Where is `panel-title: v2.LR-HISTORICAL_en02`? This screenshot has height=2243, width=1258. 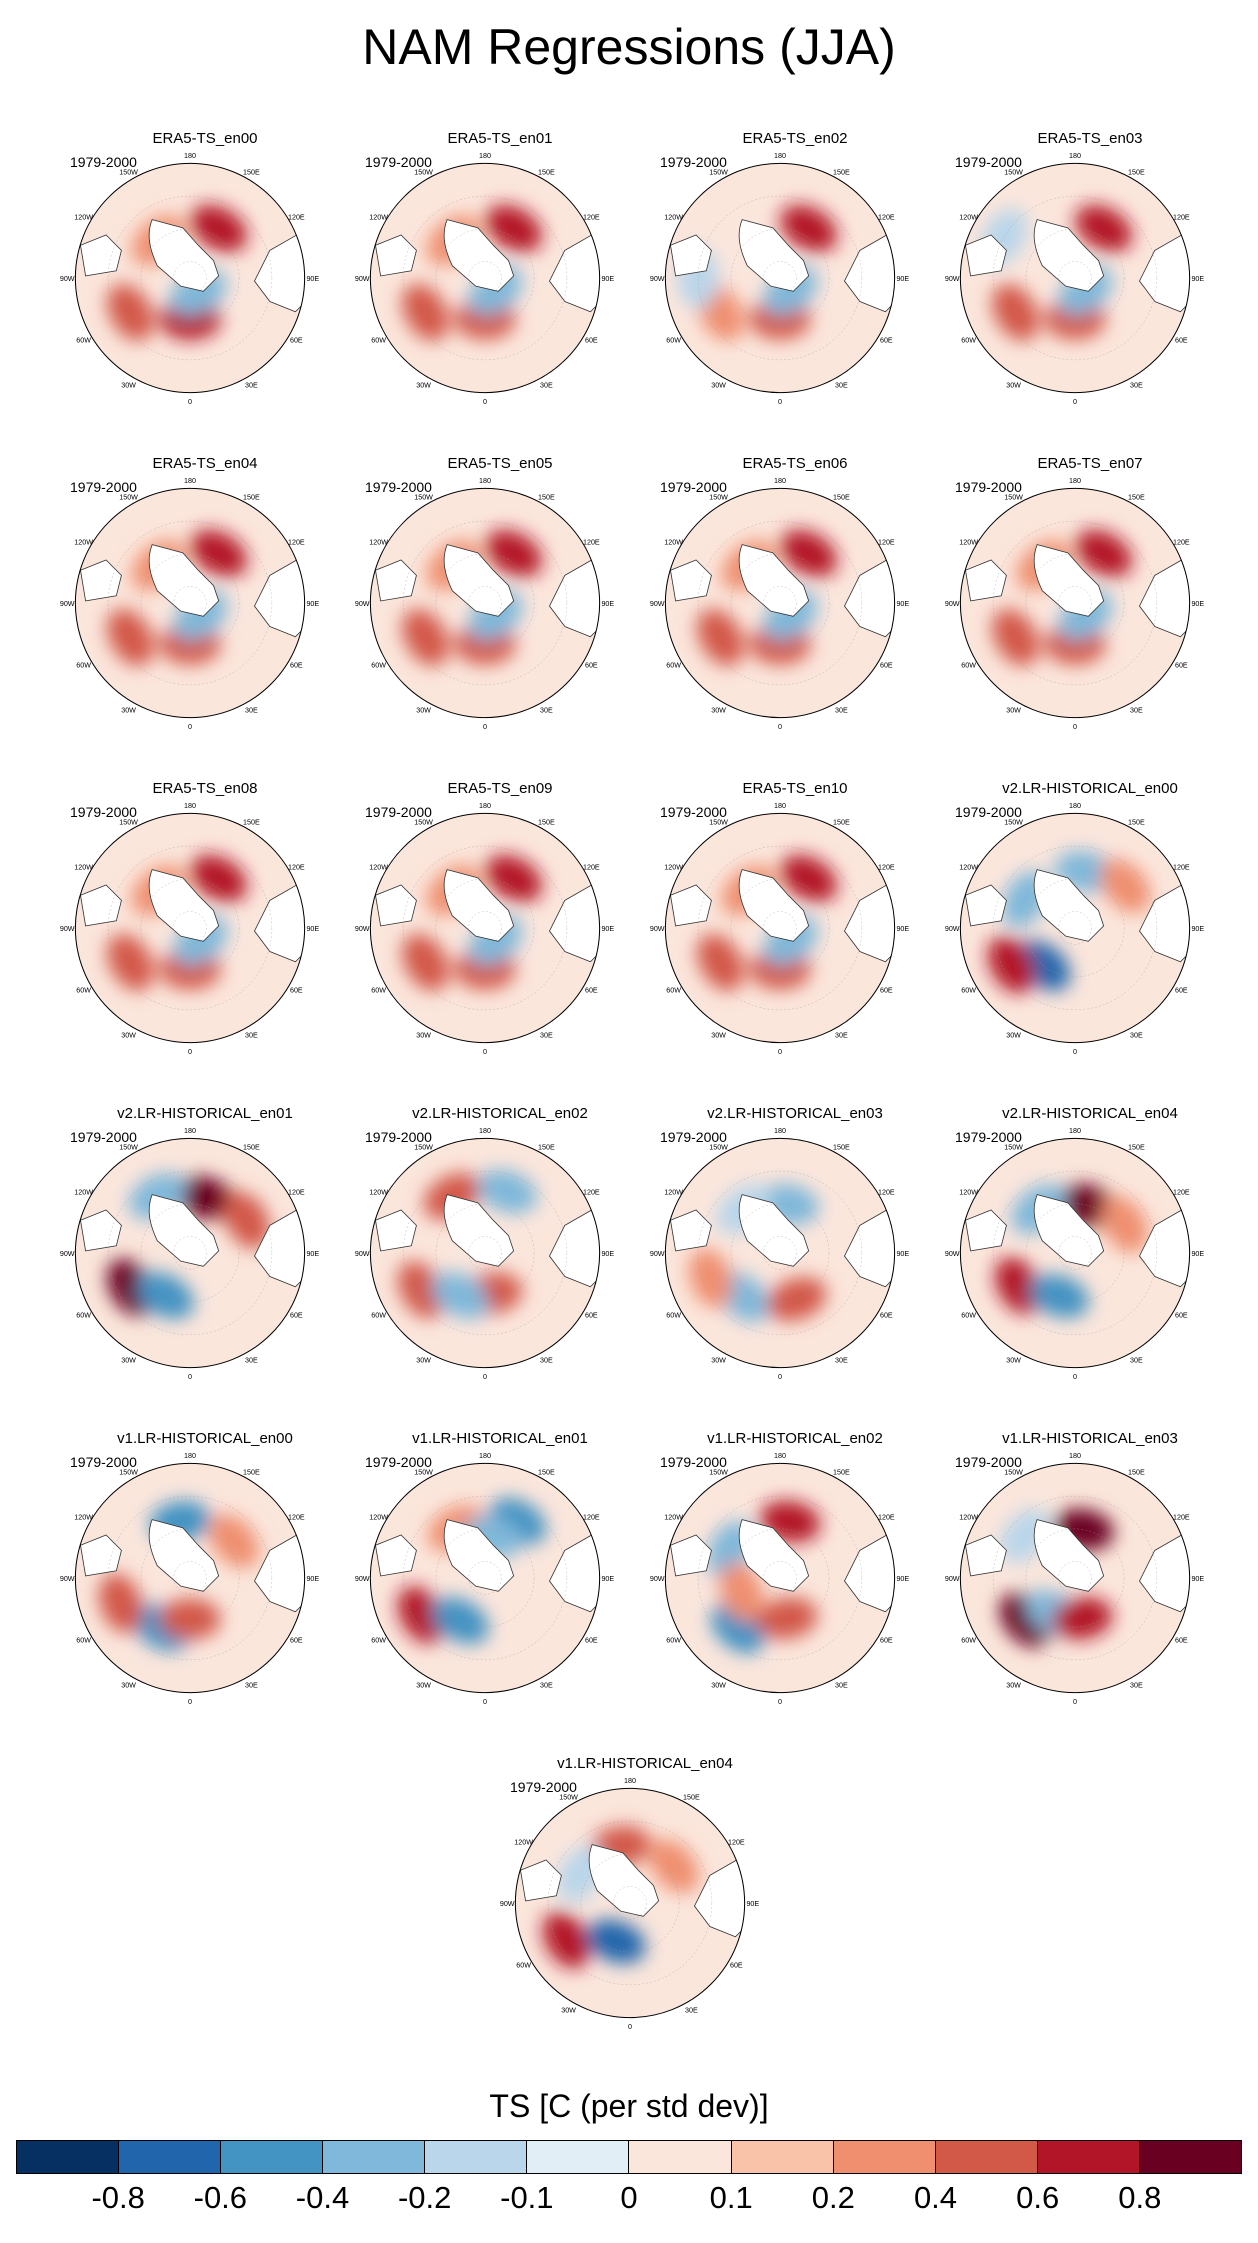 panel-title: v2.LR-HISTORICAL_en02 is located at coordinates (500, 1113).